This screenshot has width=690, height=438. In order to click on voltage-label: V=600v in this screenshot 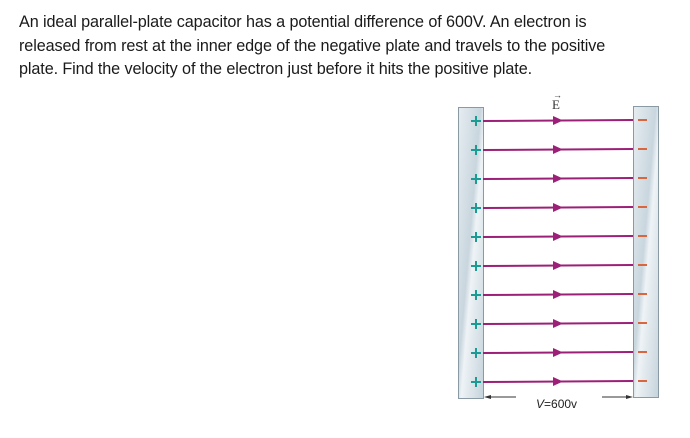, I will do `click(557, 404)`.